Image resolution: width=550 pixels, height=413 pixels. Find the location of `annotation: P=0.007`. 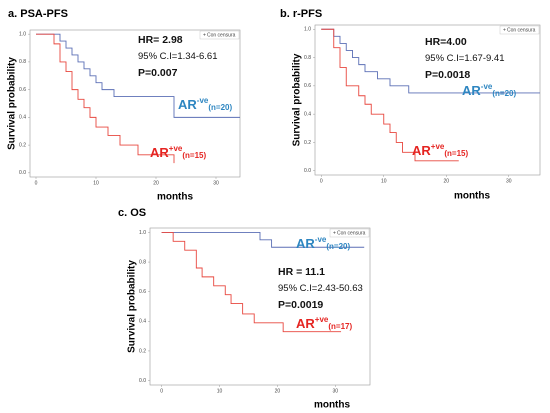

annotation: P=0.007 is located at coordinates (158, 73).